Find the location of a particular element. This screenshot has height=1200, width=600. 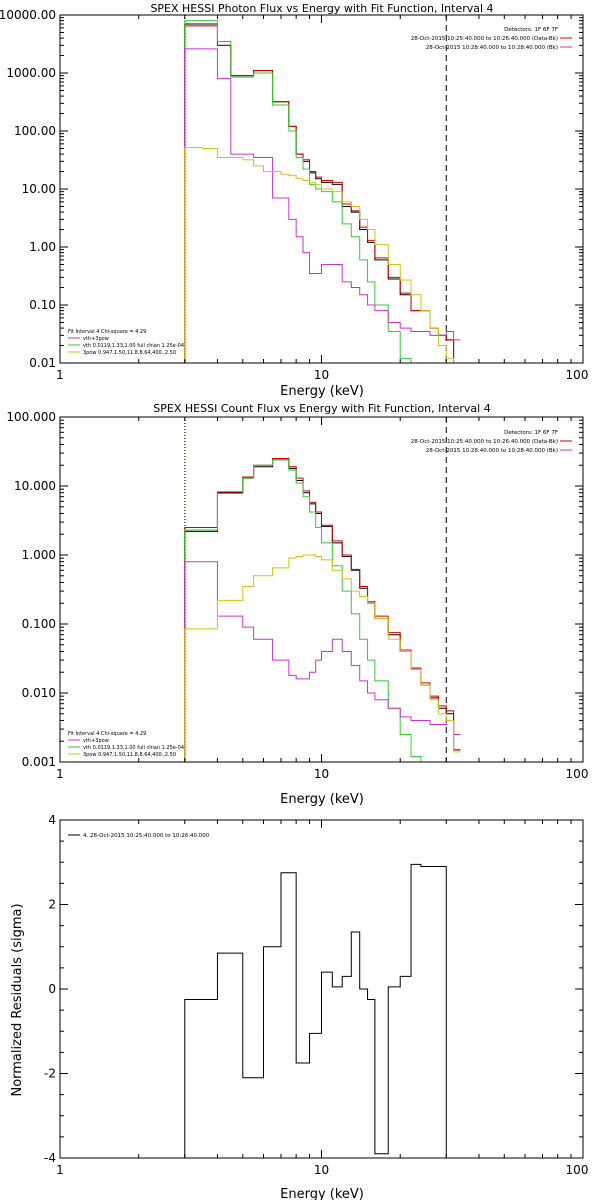

y-tick-label: 1.000 is located at coordinates (39, 555).